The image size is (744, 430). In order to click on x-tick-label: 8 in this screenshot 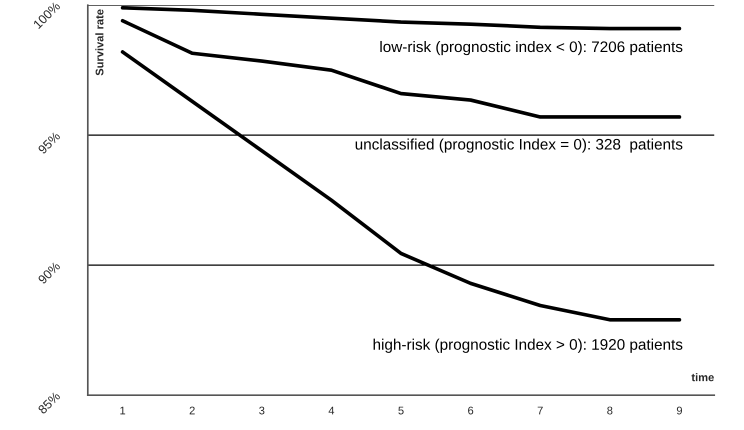, I will do `click(609, 410)`.